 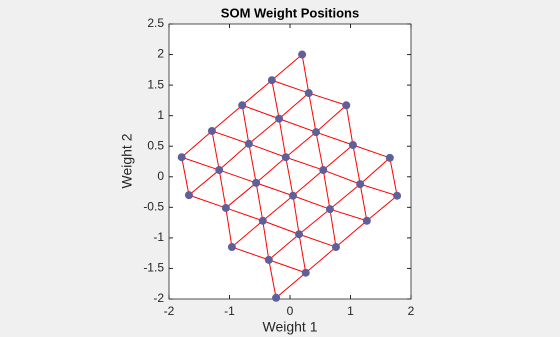 What do you see at coordinates (155, 84) in the screenshot?
I see `y-tick-label: 1.5` at bounding box center [155, 84].